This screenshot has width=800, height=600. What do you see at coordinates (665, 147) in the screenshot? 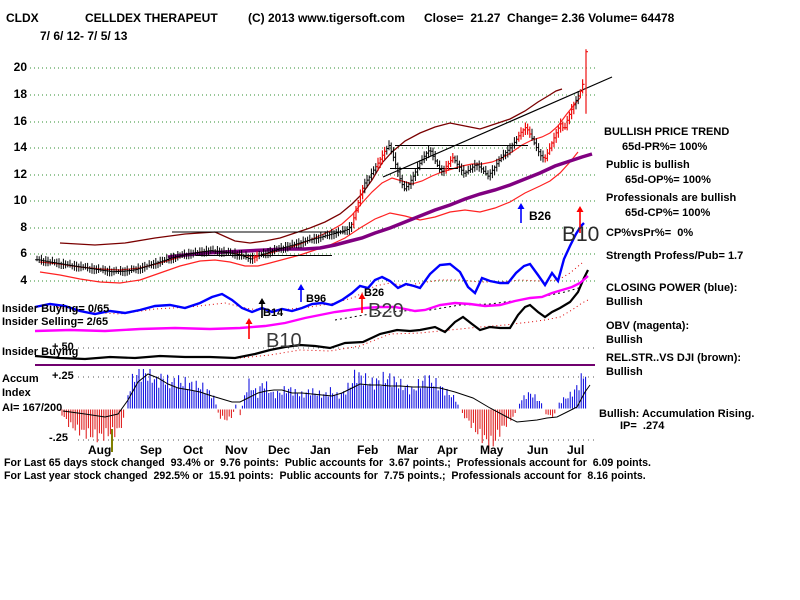
I see `analysis-line: 65d-PR%= 100%` at bounding box center [665, 147].